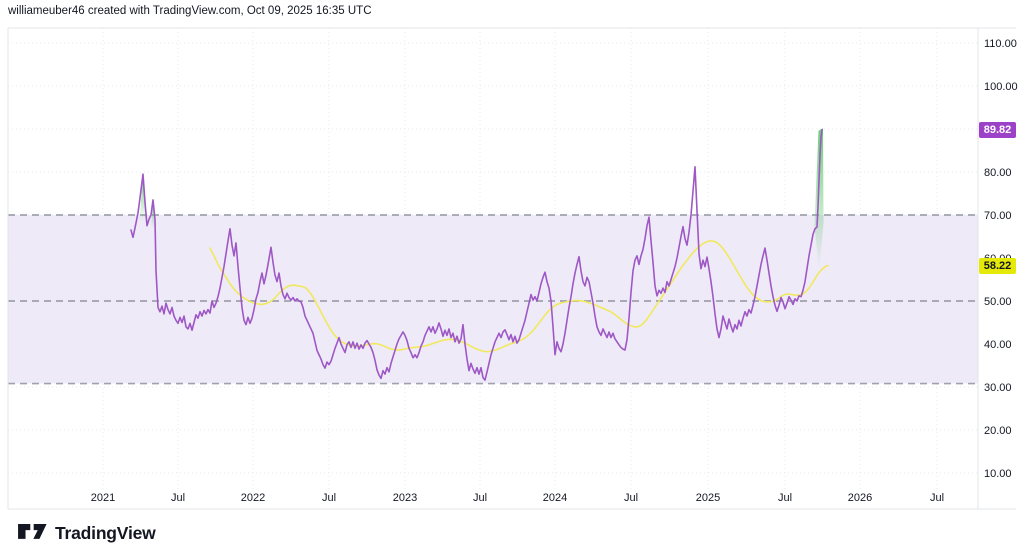 Image resolution: width=1024 pixels, height=554 pixels. I want to click on tradingview-logo-icon, so click(32, 531).